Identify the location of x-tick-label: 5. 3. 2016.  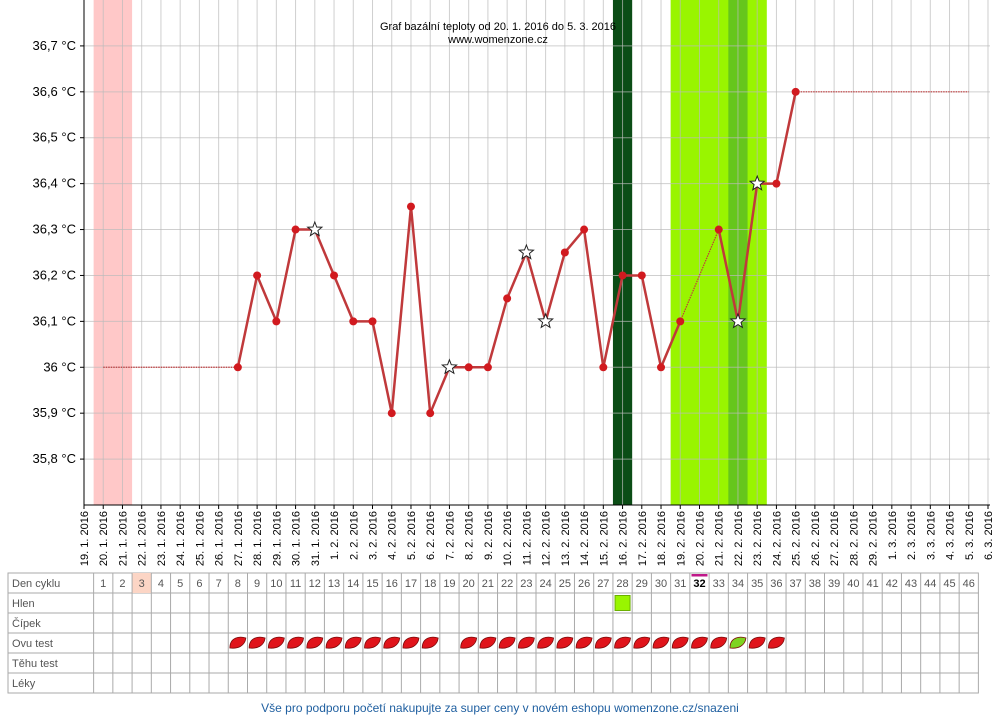
(970, 535).